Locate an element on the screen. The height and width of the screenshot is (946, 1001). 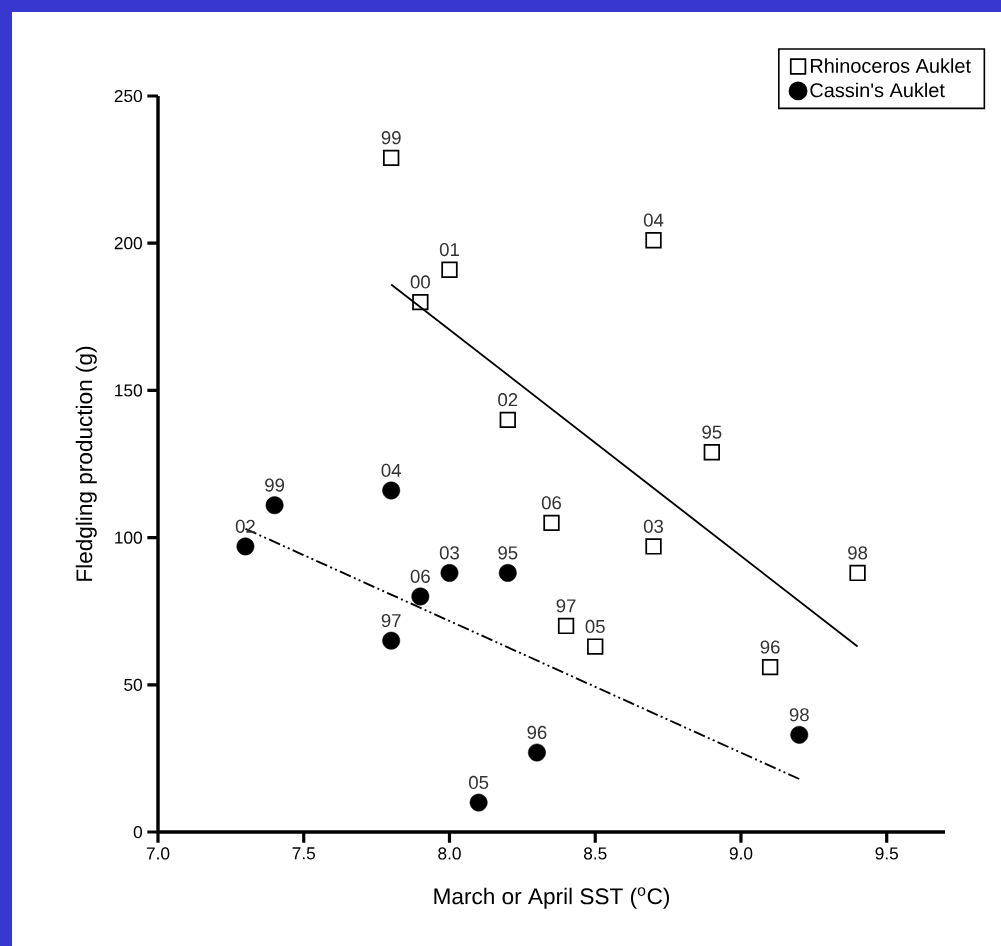
x-tick-label: 7.0 is located at coordinates (158, 853).